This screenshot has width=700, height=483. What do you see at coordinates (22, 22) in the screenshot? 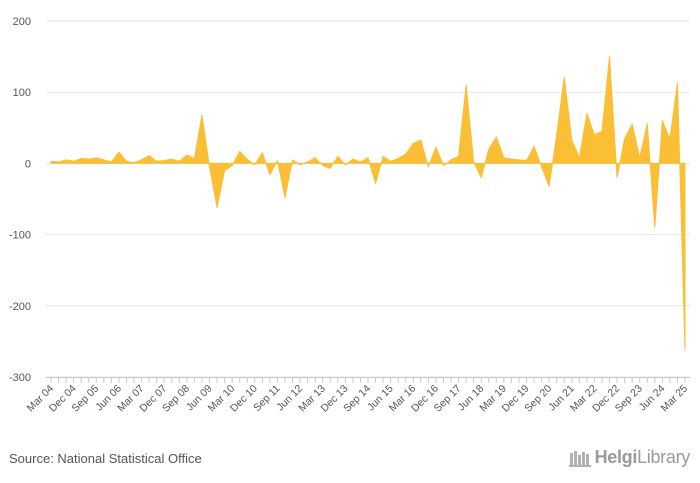
I see `y-tick-label: 200` at bounding box center [22, 22].